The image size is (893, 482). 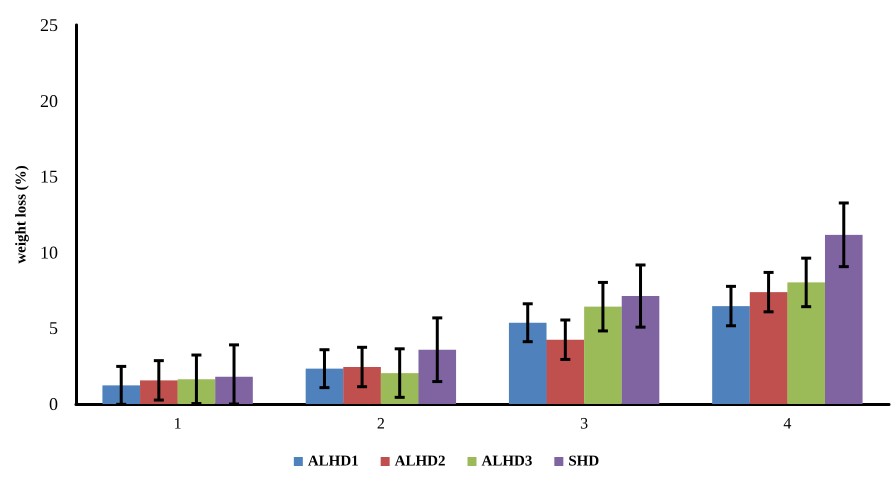 I want to click on y-tick-label: 5, so click(x=53, y=328).